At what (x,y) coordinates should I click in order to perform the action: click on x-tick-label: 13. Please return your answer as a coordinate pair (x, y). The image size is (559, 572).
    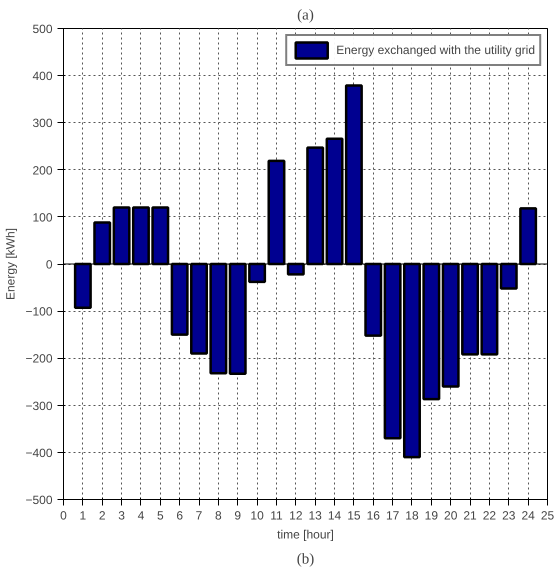
    Looking at the image, I should click on (315, 515).